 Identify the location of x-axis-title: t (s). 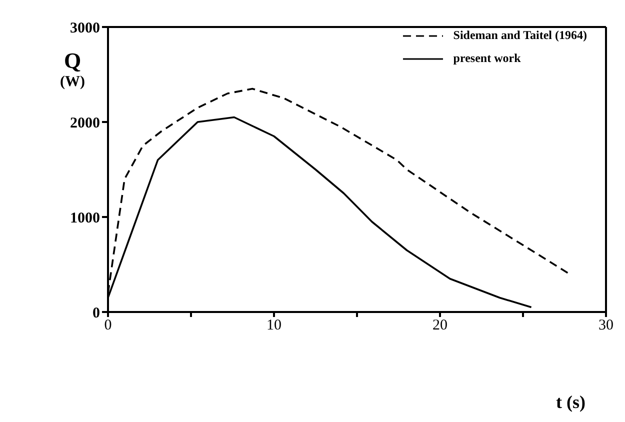
(571, 402).